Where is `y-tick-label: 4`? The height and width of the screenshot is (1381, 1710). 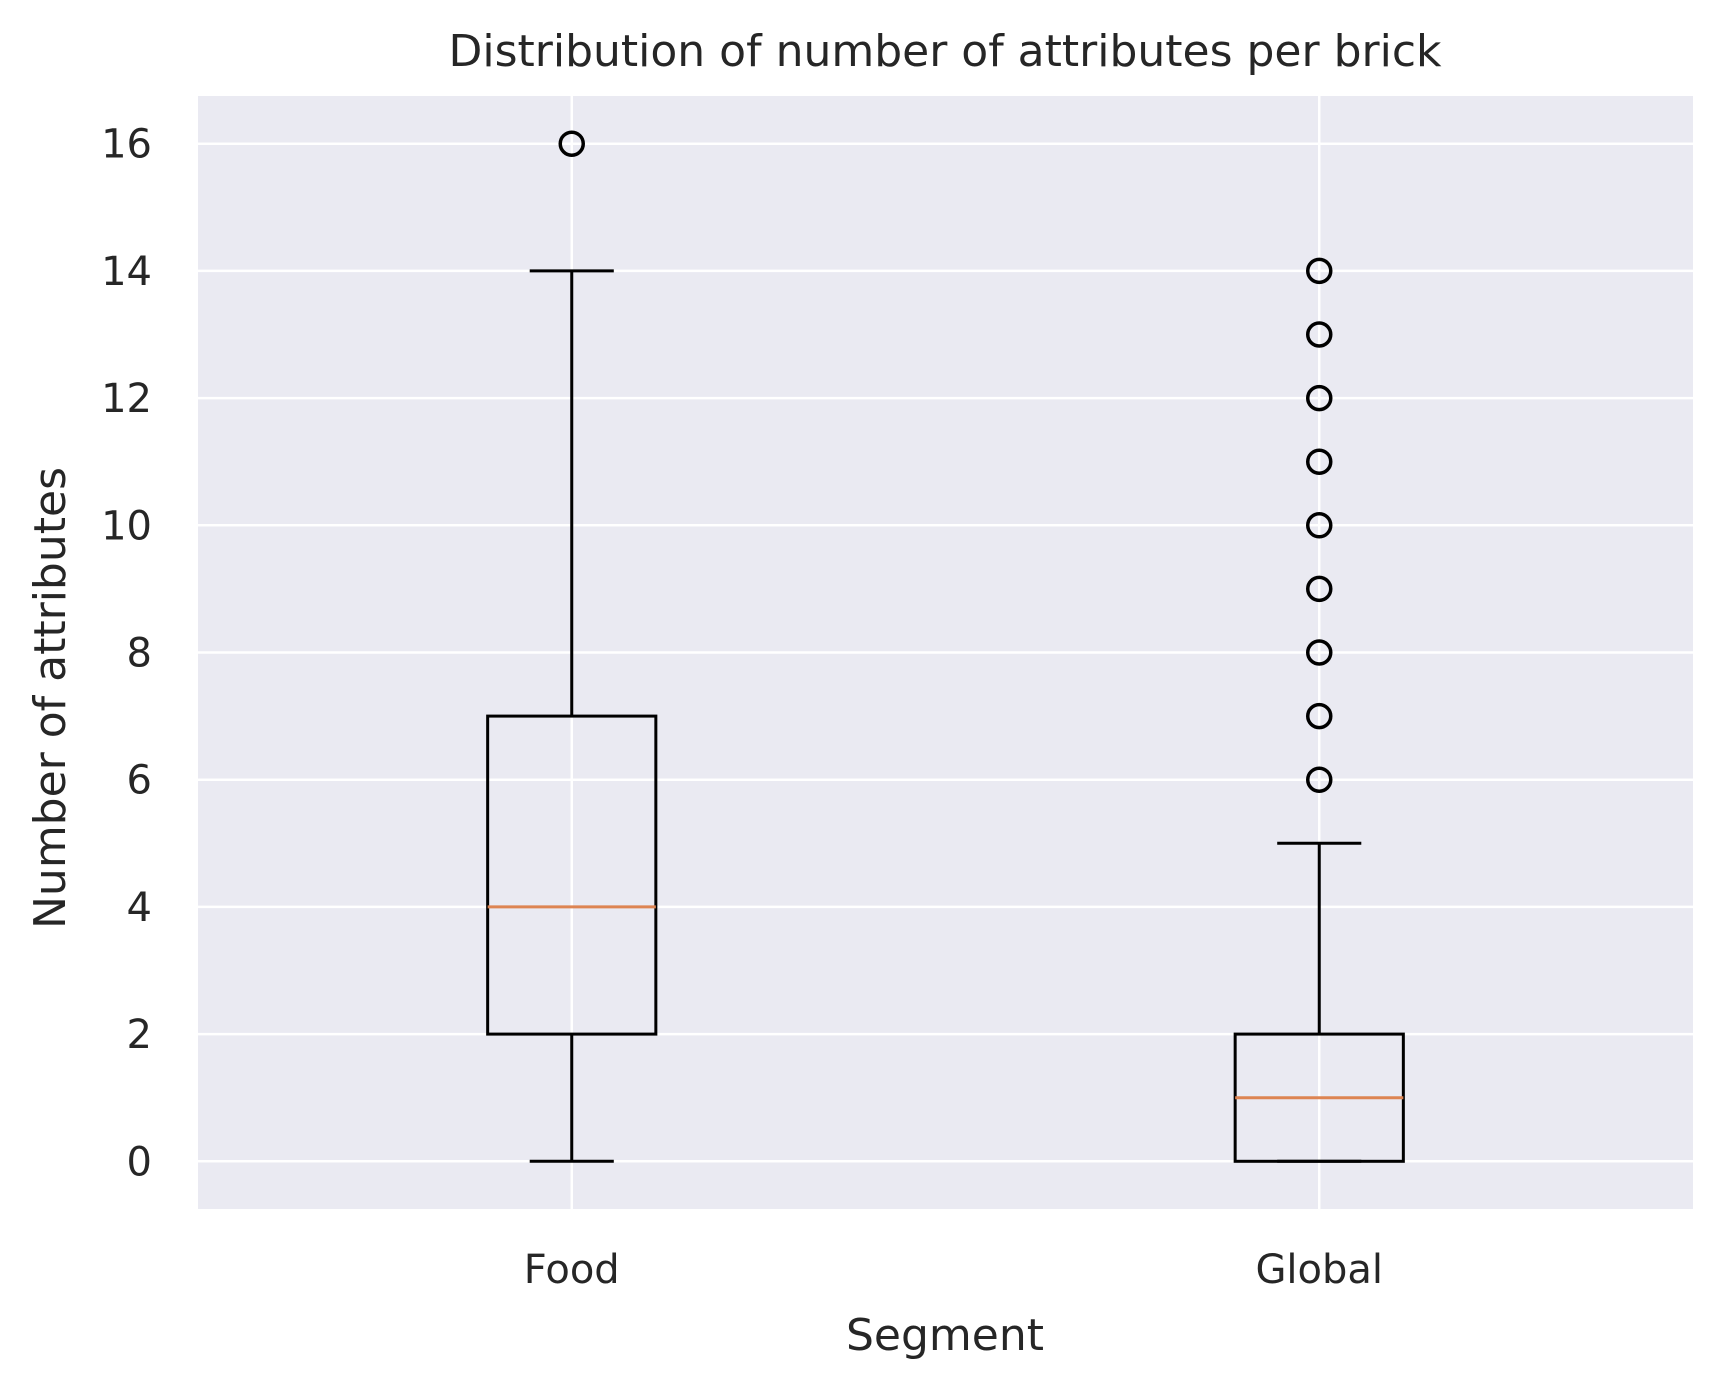
y-tick-label: 4 is located at coordinates (139, 908).